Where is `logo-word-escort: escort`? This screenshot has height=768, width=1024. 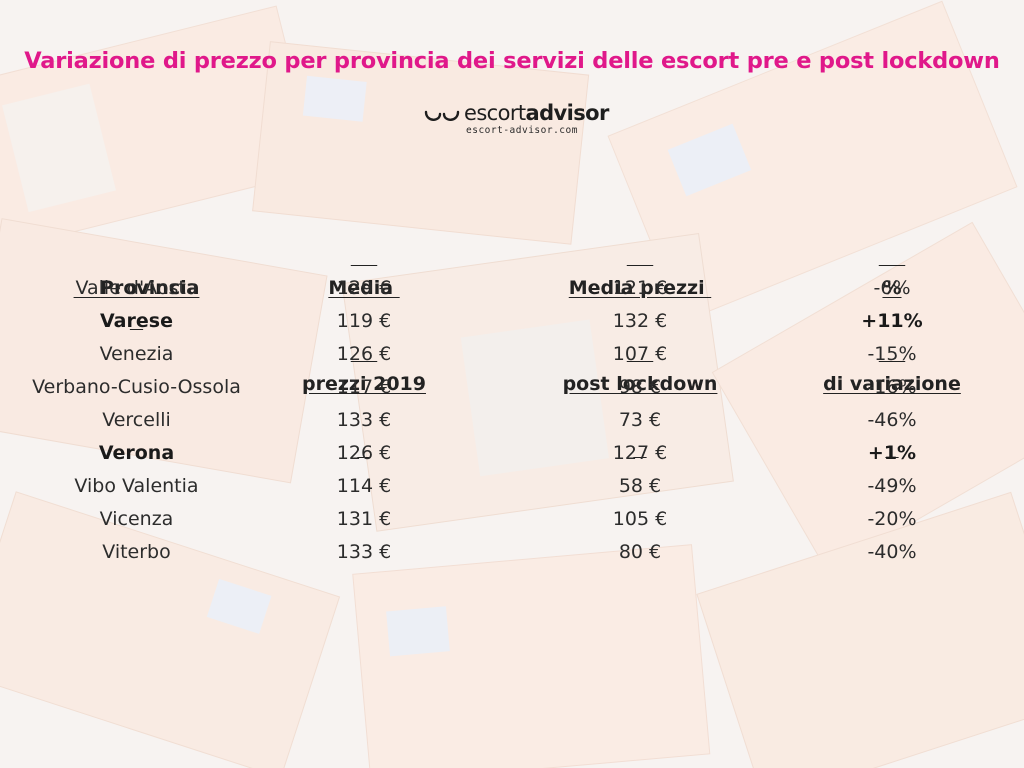
logo-word-escort: escort is located at coordinates (495, 113).